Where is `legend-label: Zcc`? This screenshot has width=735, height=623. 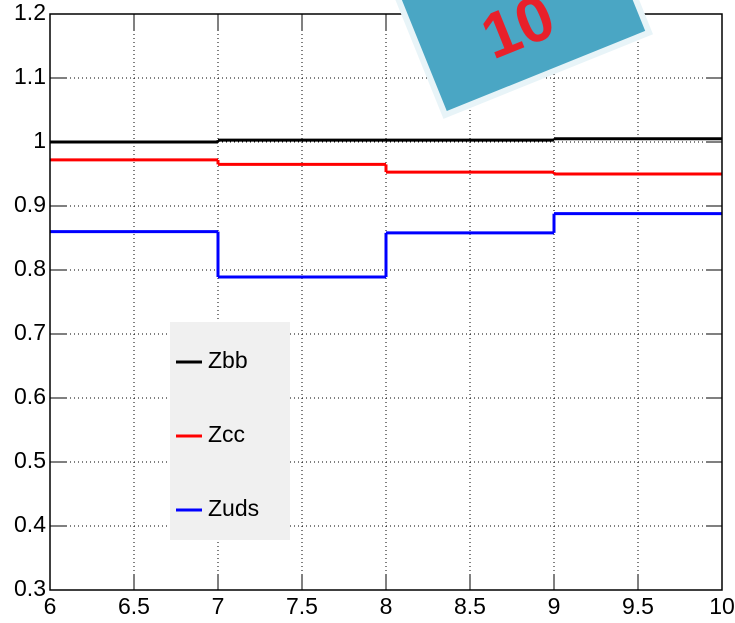
legend-label: Zcc is located at coordinates (226, 434).